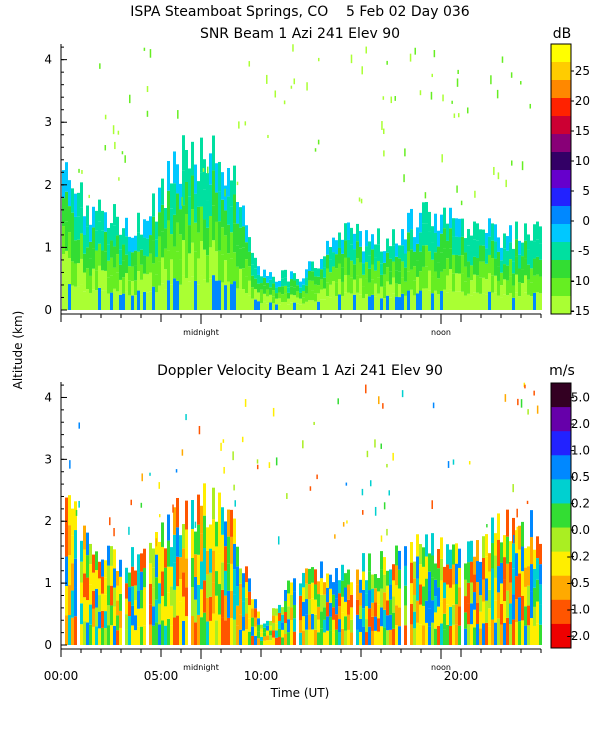 This screenshot has width=600, height=750. I want to click on doppler-colorbar-swatch, so click(561, 395).